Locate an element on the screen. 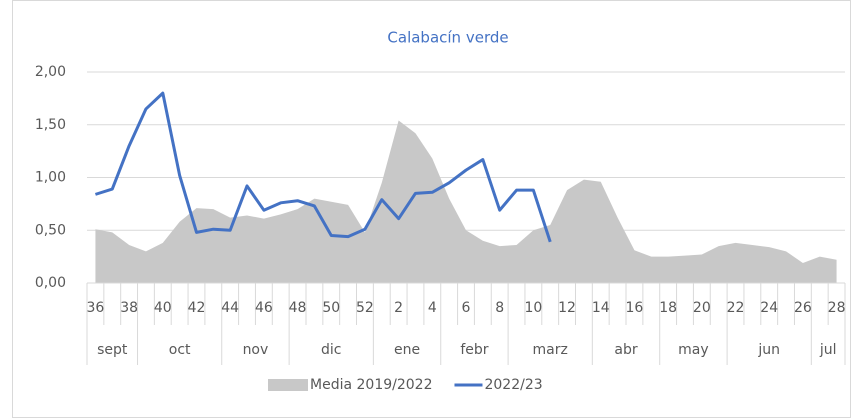 The image size is (864, 418). x-tick-label: 12 is located at coordinates (567, 308).